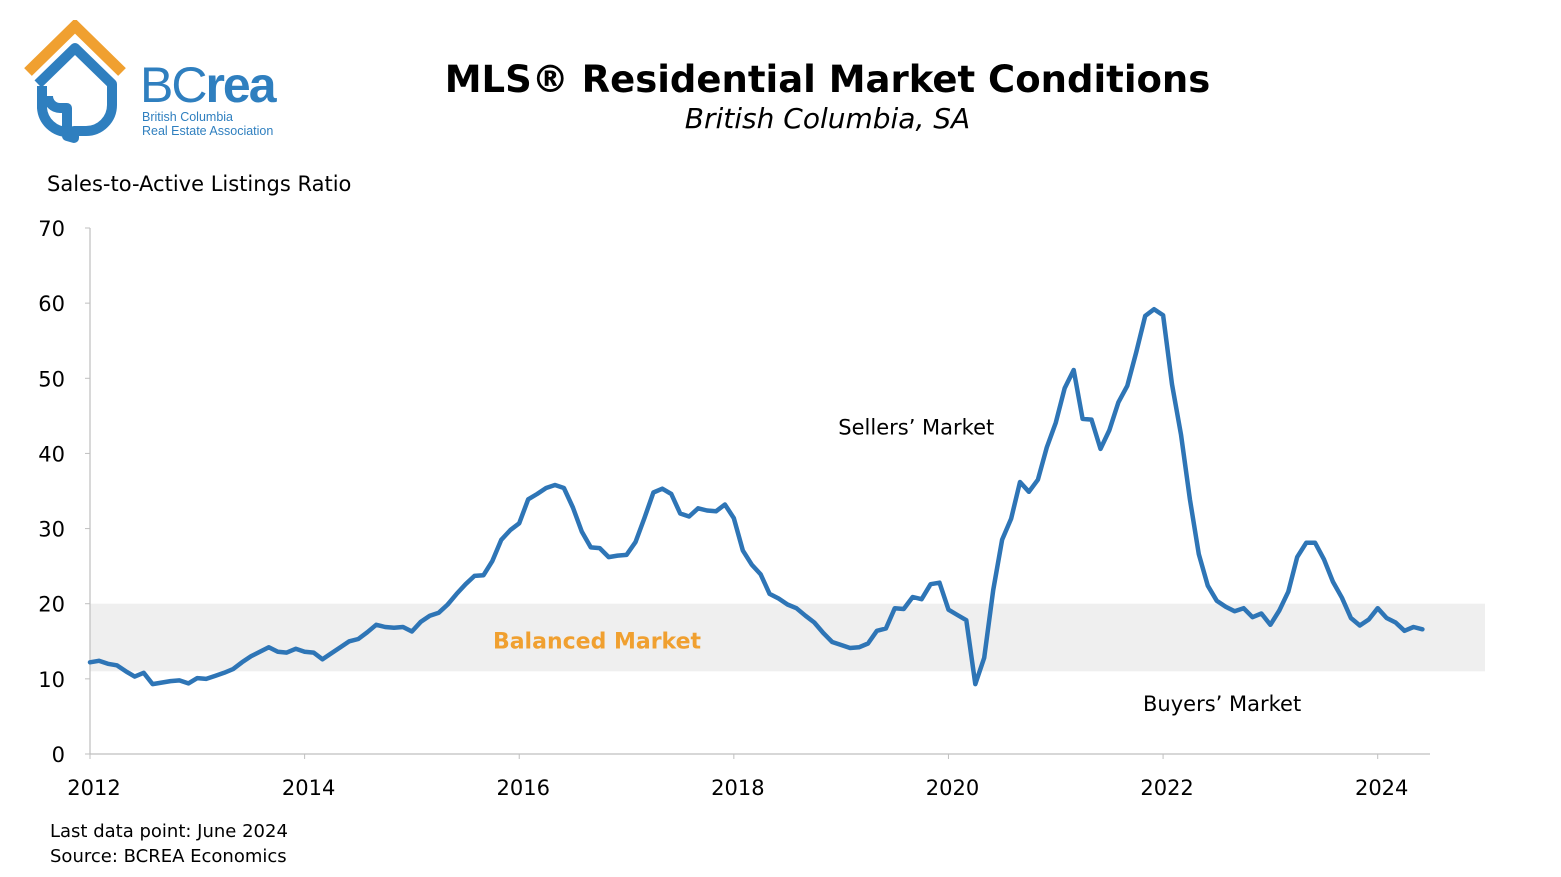  I want to click on chart-subtitle: British Columbia, SA, so click(827, 118).